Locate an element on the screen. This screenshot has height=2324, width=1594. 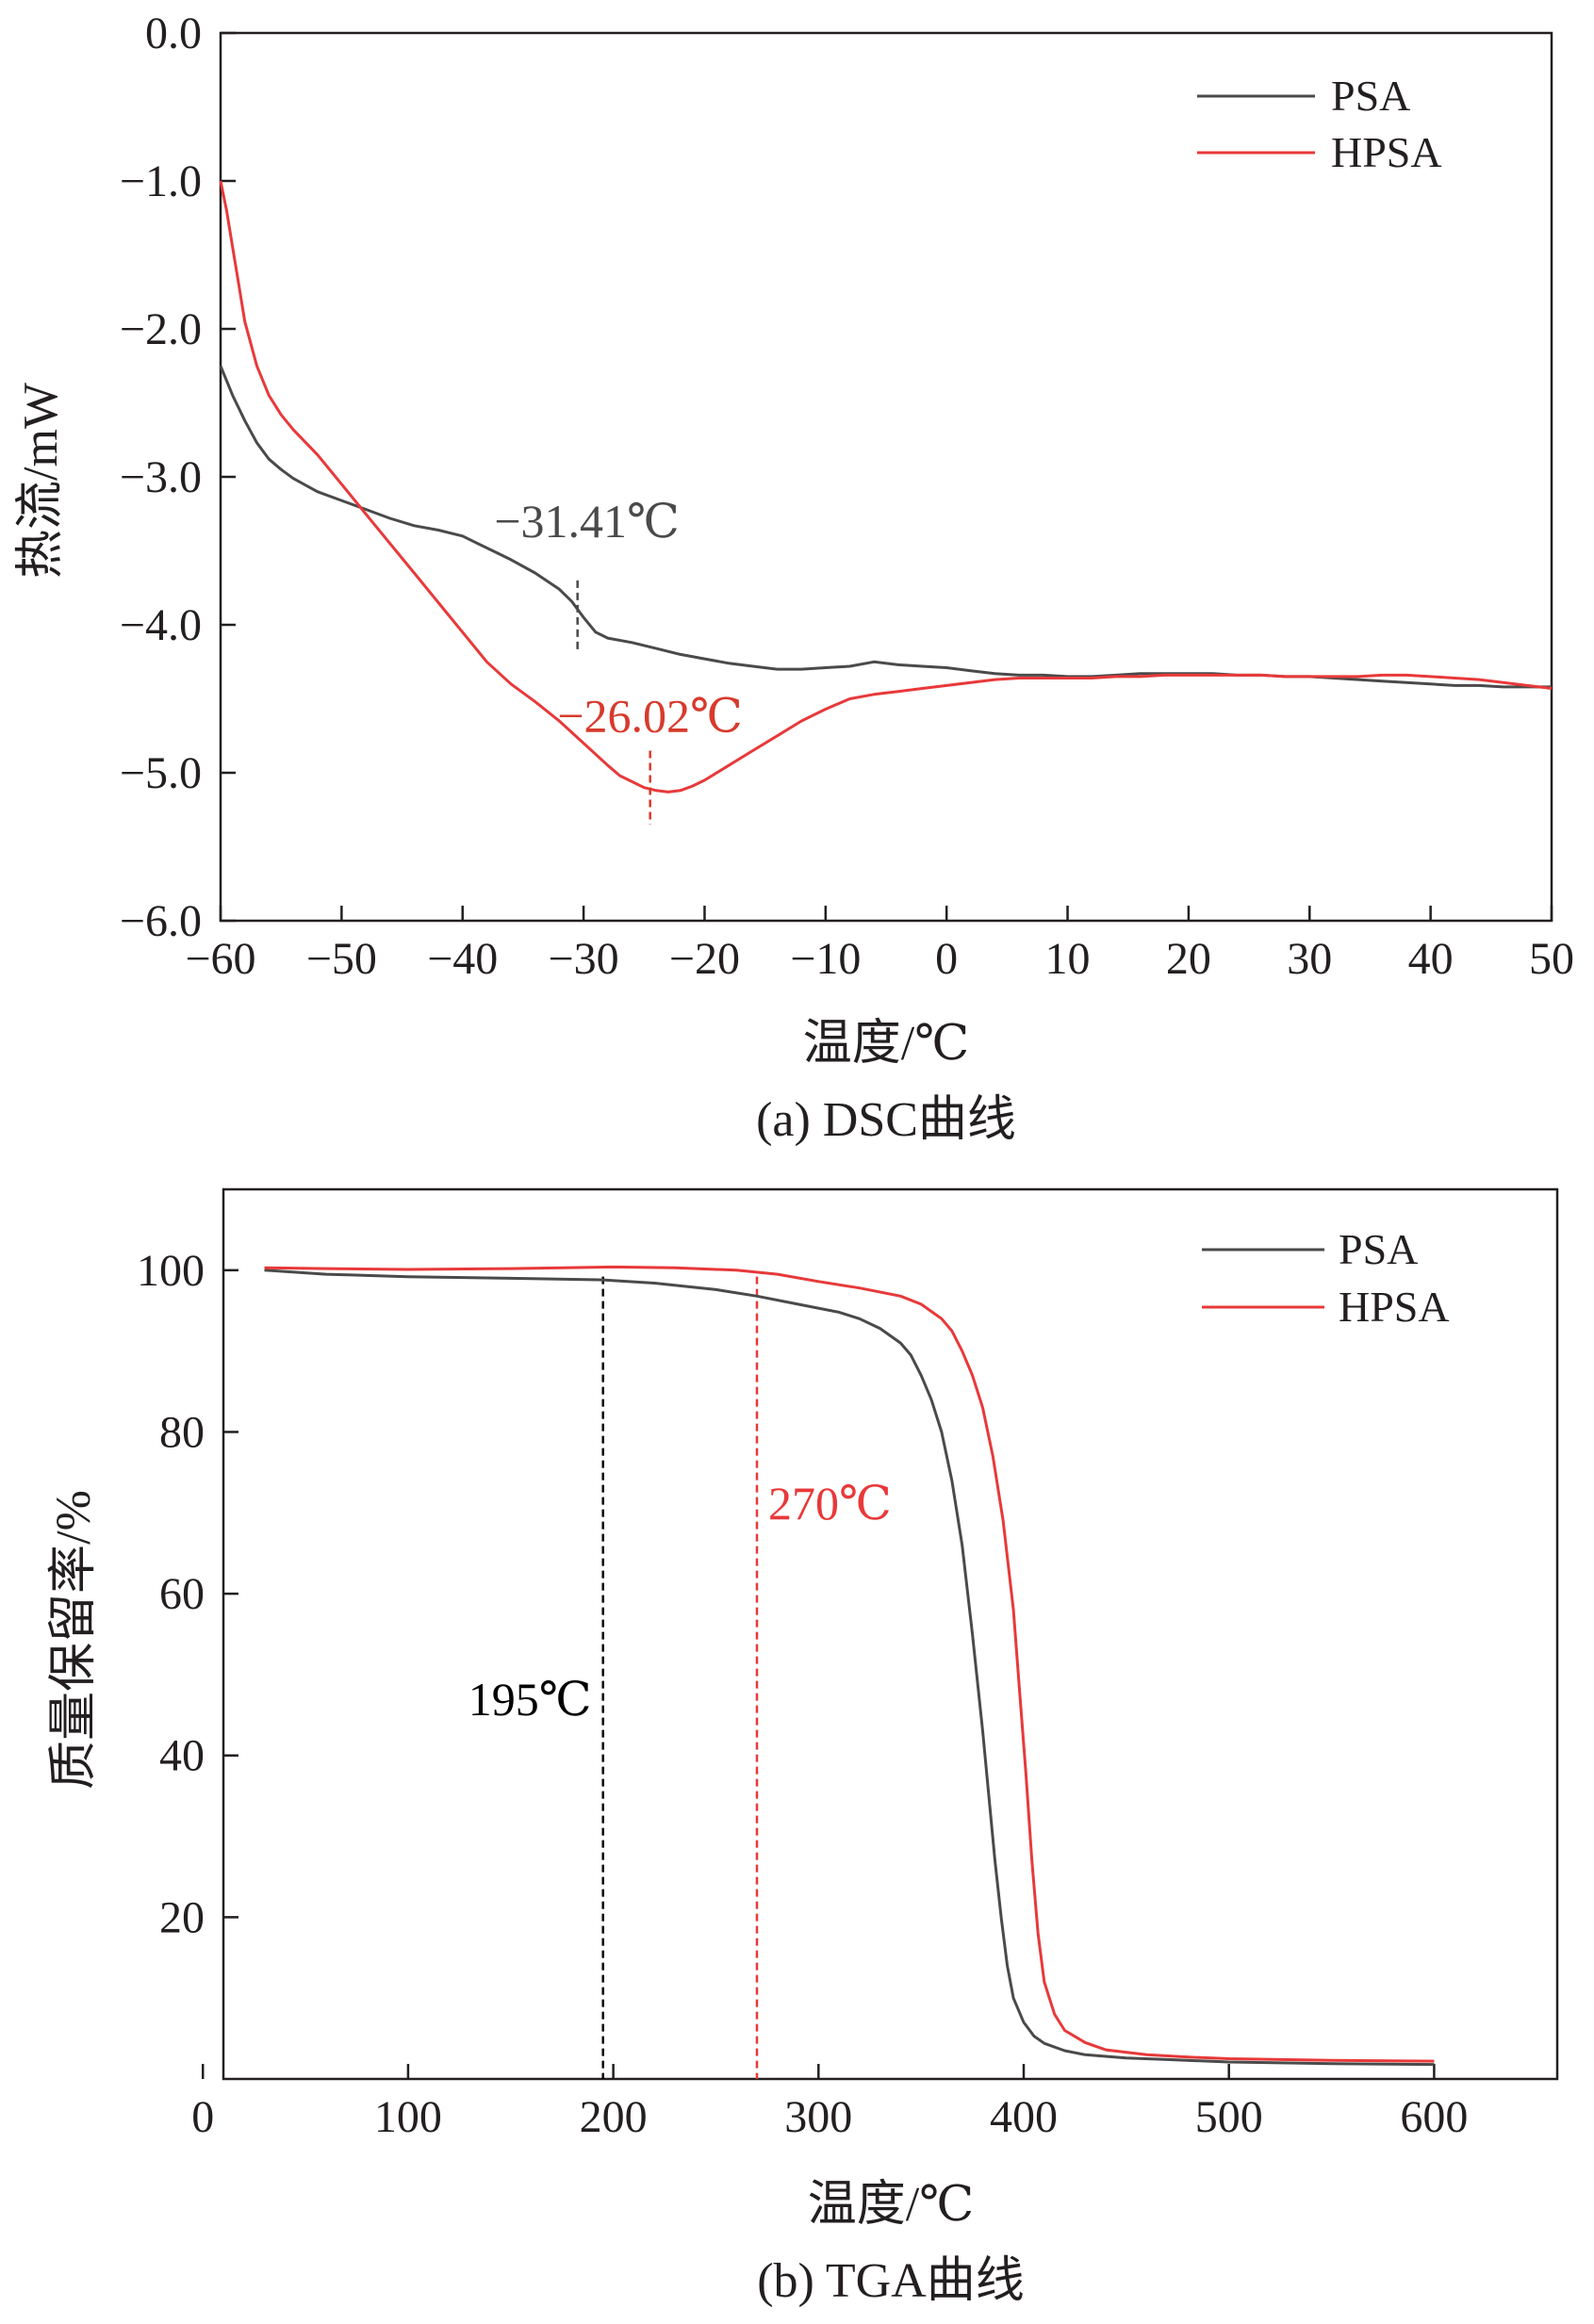
y-tick-label: 80 is located at coordinates (182, 1432).